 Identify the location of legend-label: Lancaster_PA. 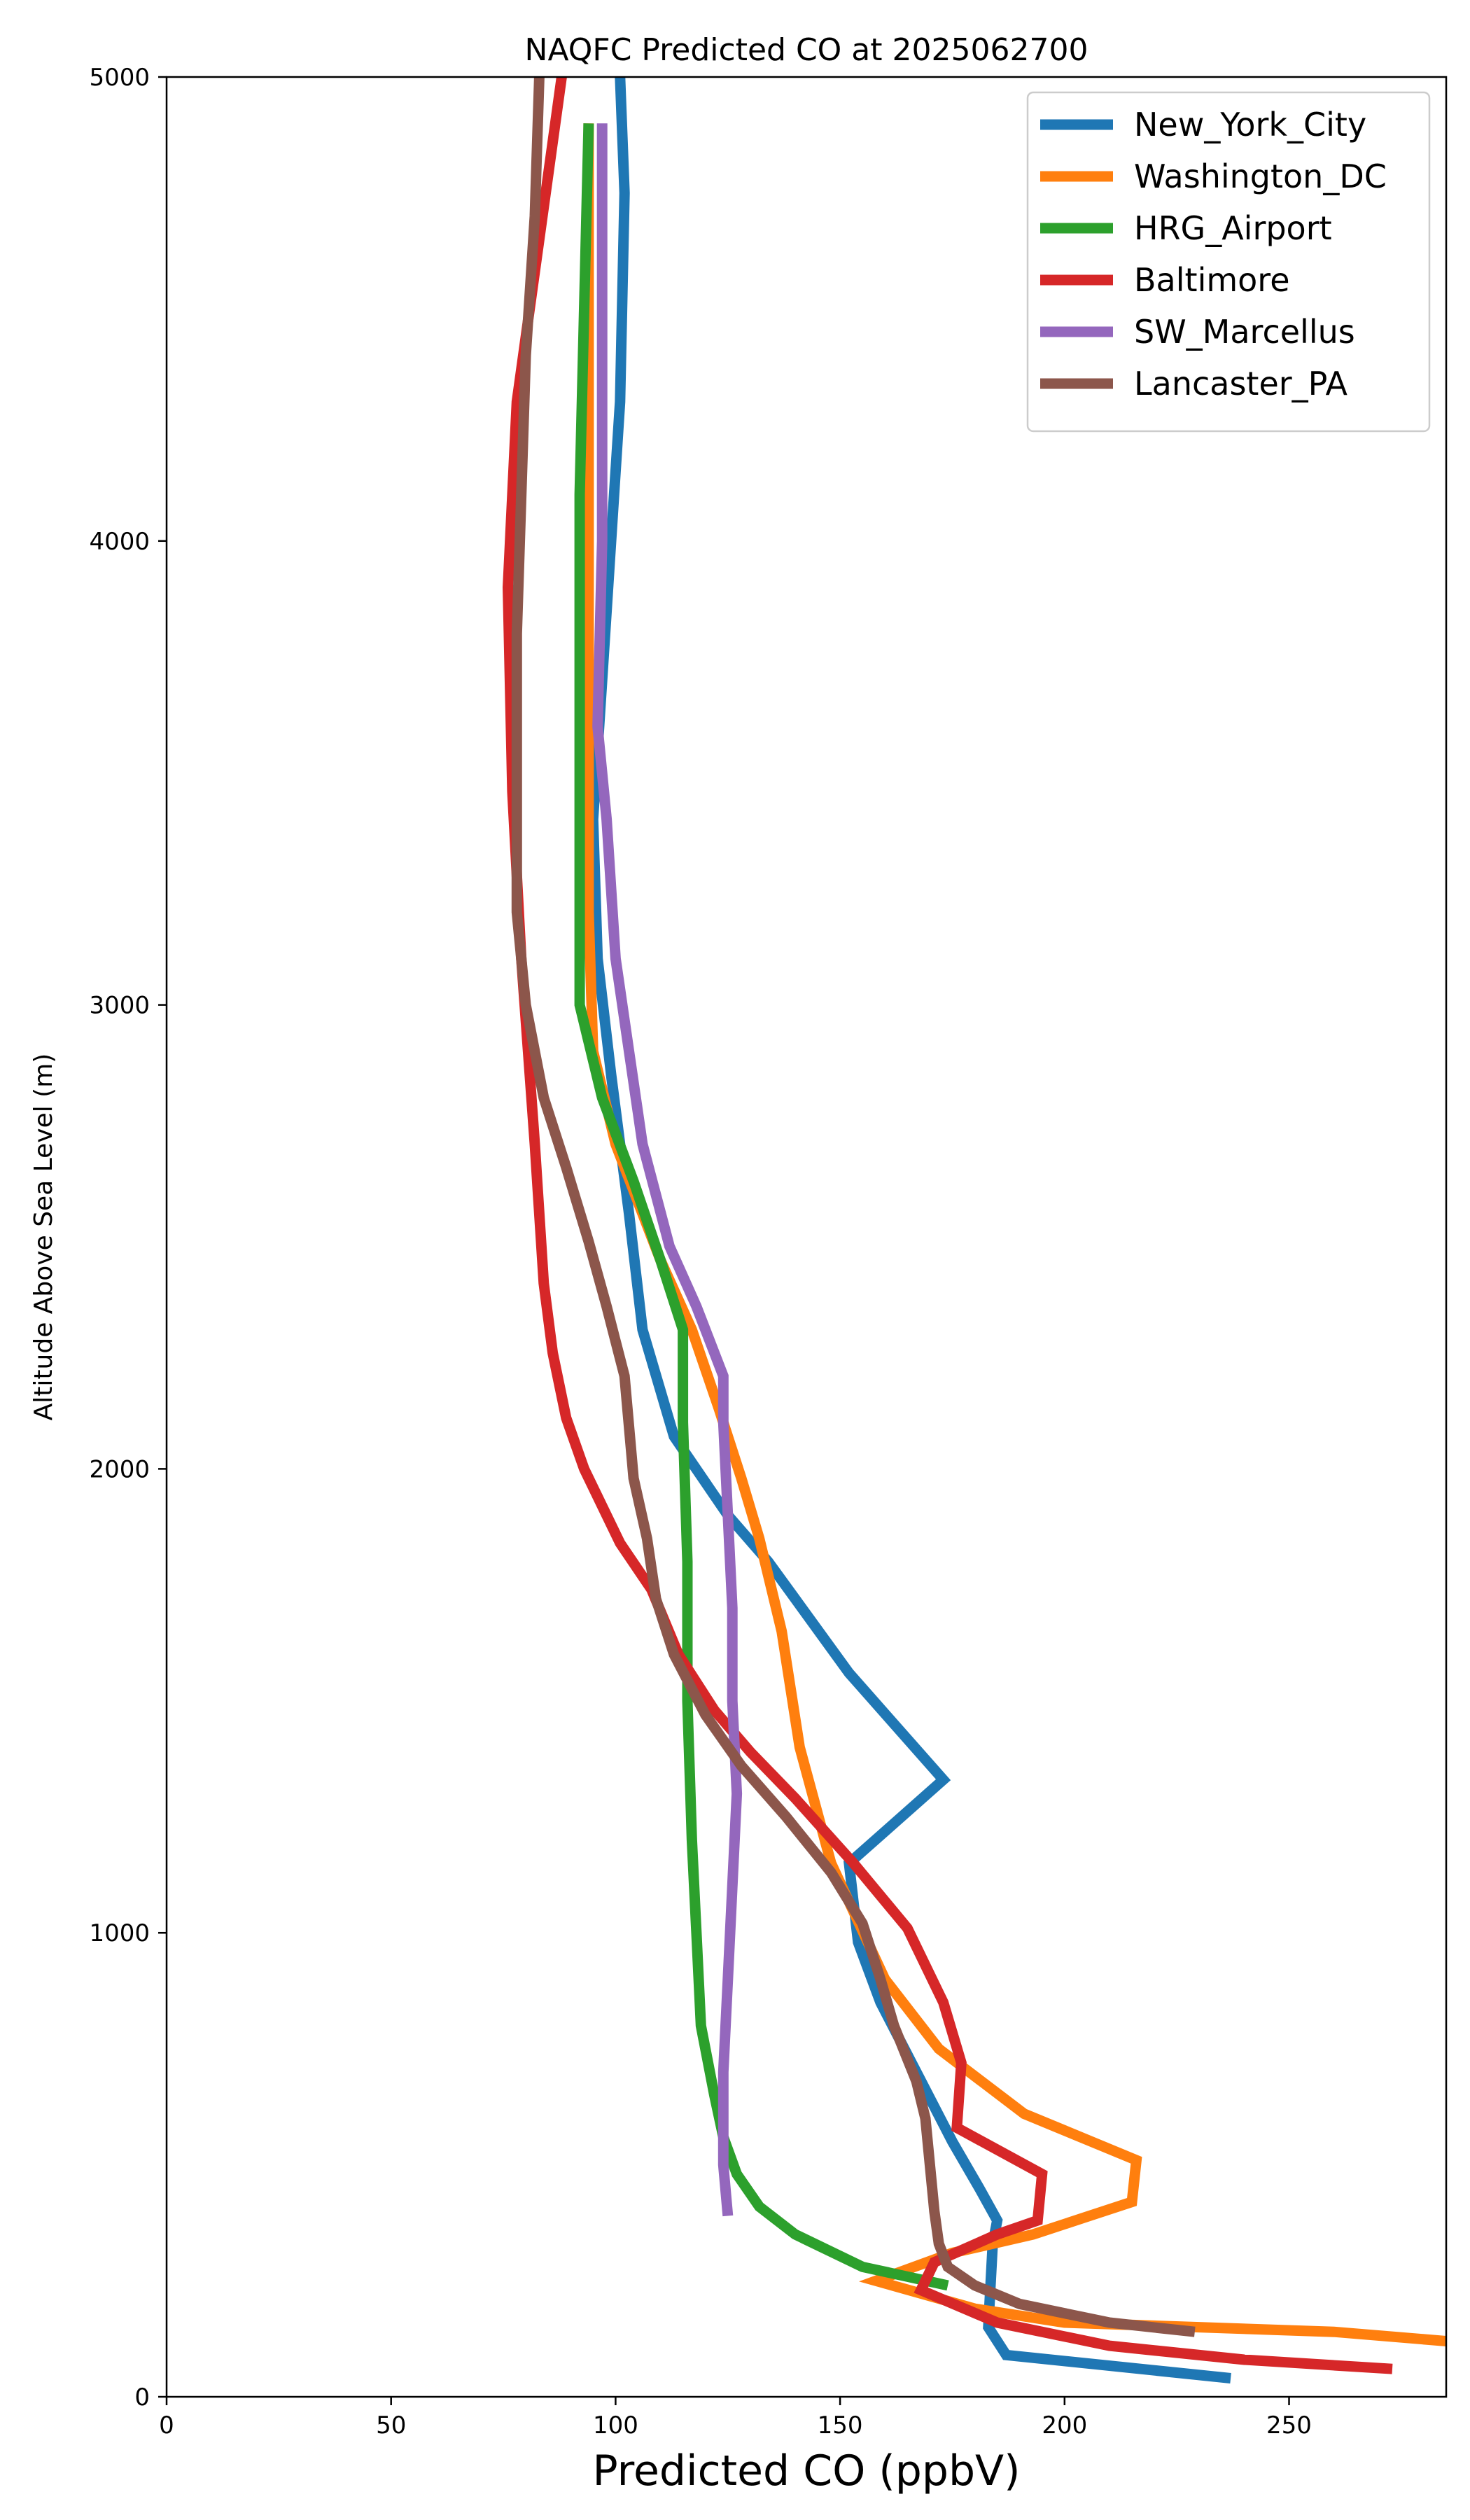
(1241, 383).